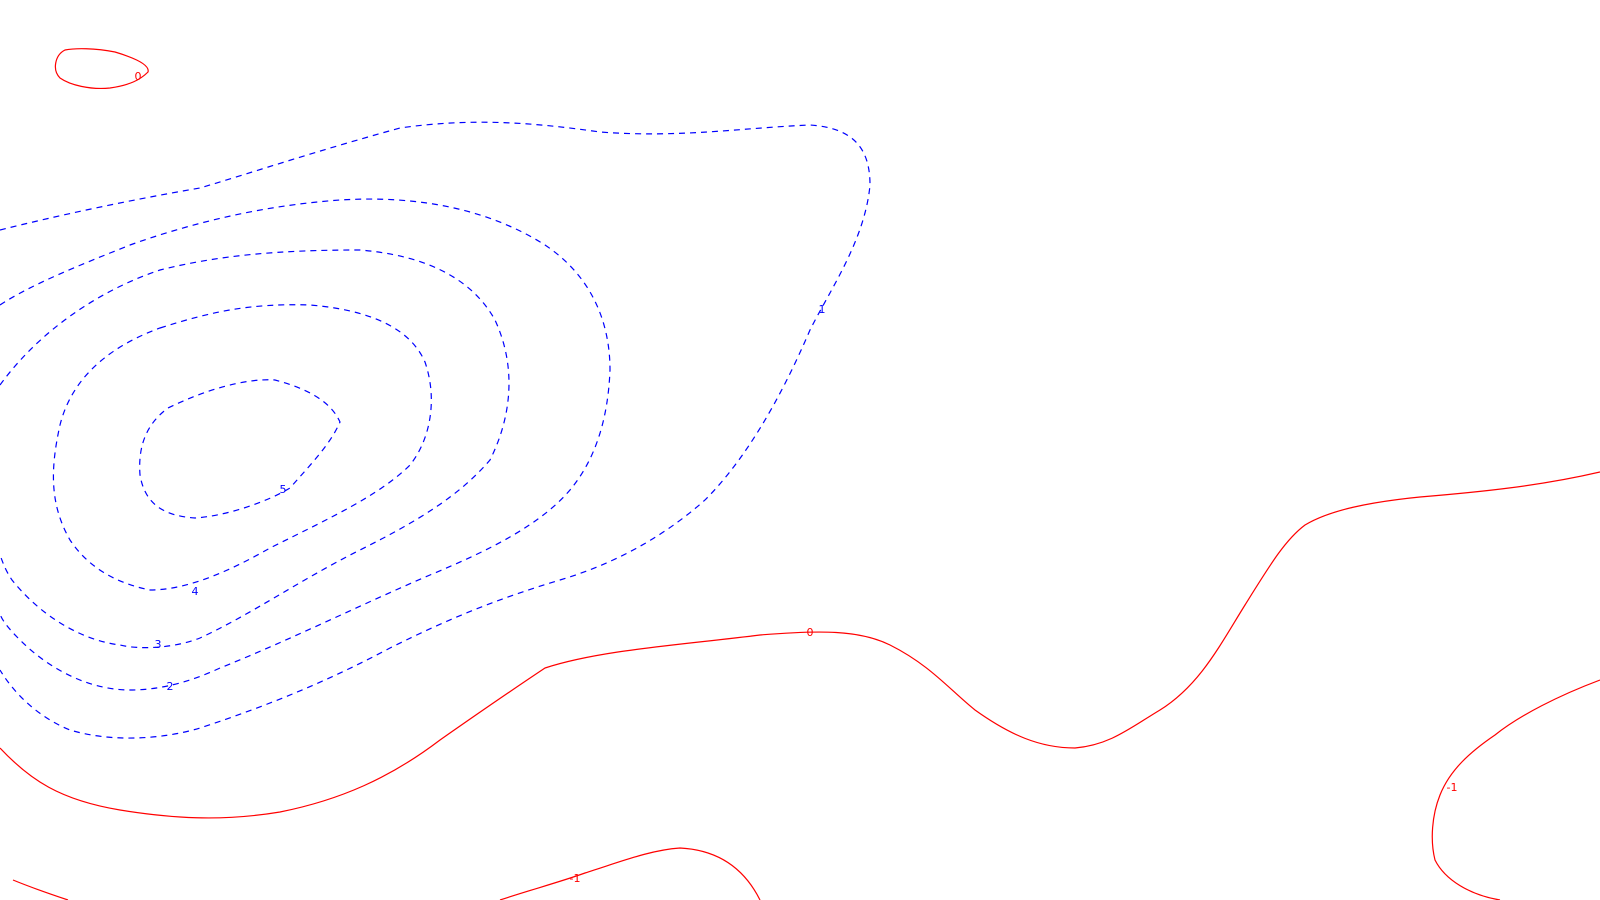 This screenshot has height=900, width=1600. I want to click on contour-label-neg1-right: -1, so click(1452, 787).